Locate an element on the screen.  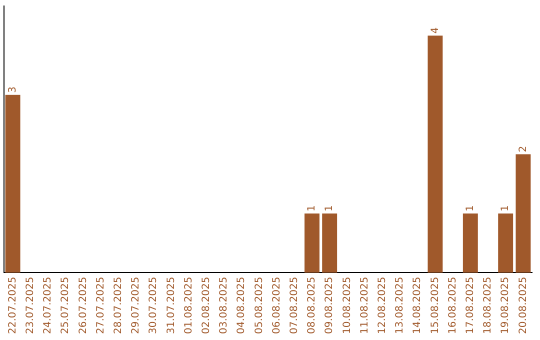
x-tick-label: 16.08.2025 is located at coordinates (452, 305).